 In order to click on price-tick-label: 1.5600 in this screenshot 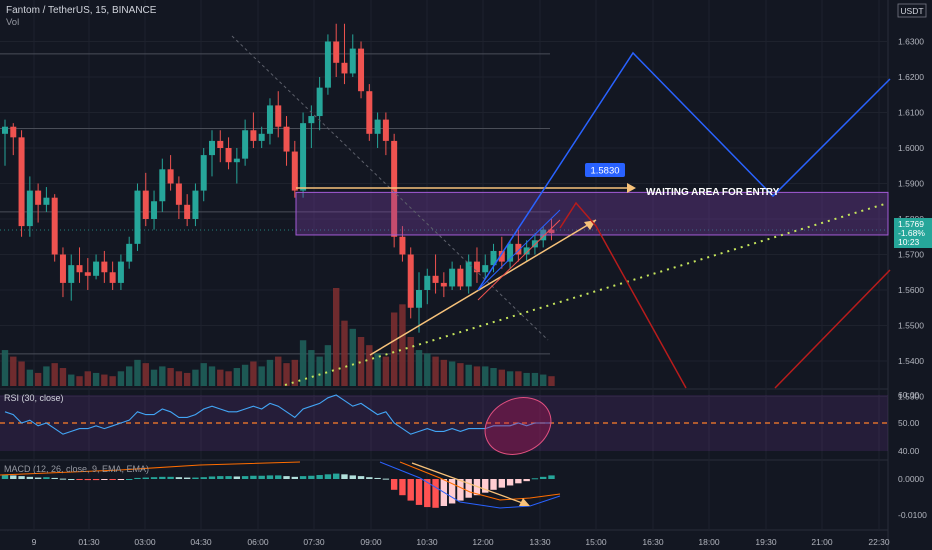, I will do `click(911, 290)`.